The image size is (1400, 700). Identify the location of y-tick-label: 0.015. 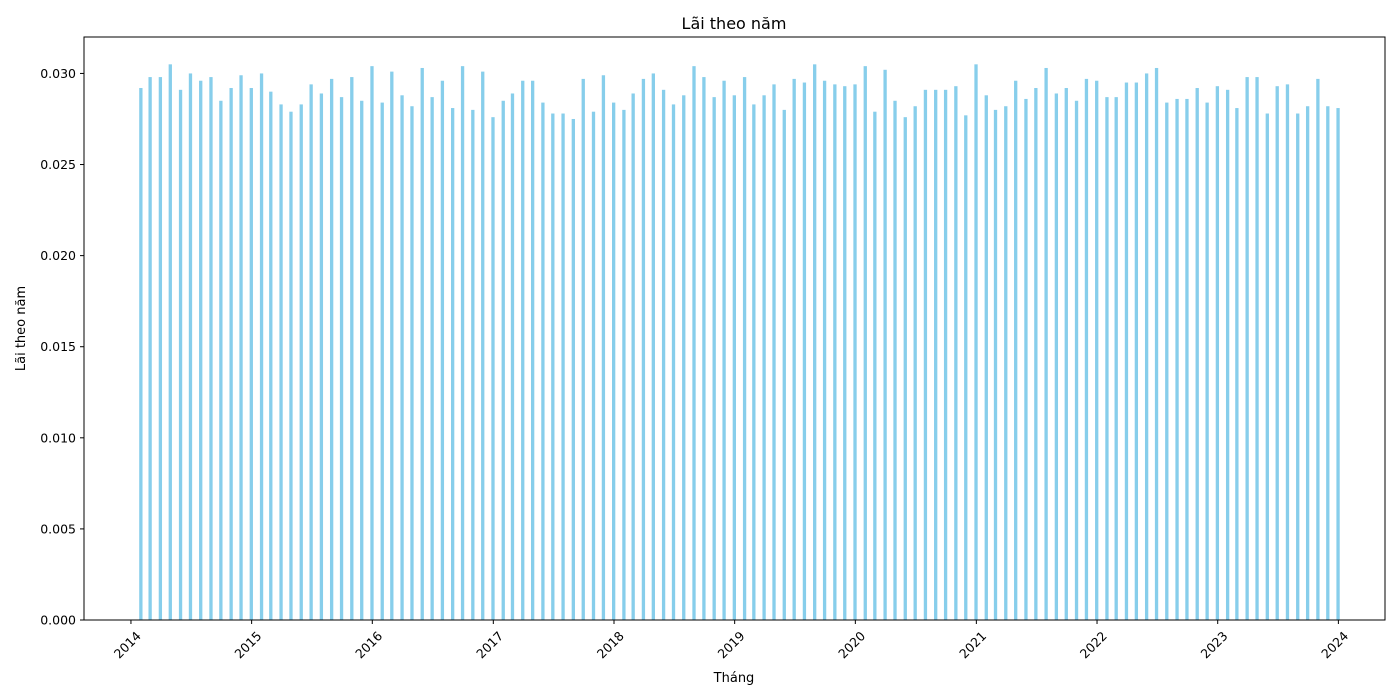
(58, 346).